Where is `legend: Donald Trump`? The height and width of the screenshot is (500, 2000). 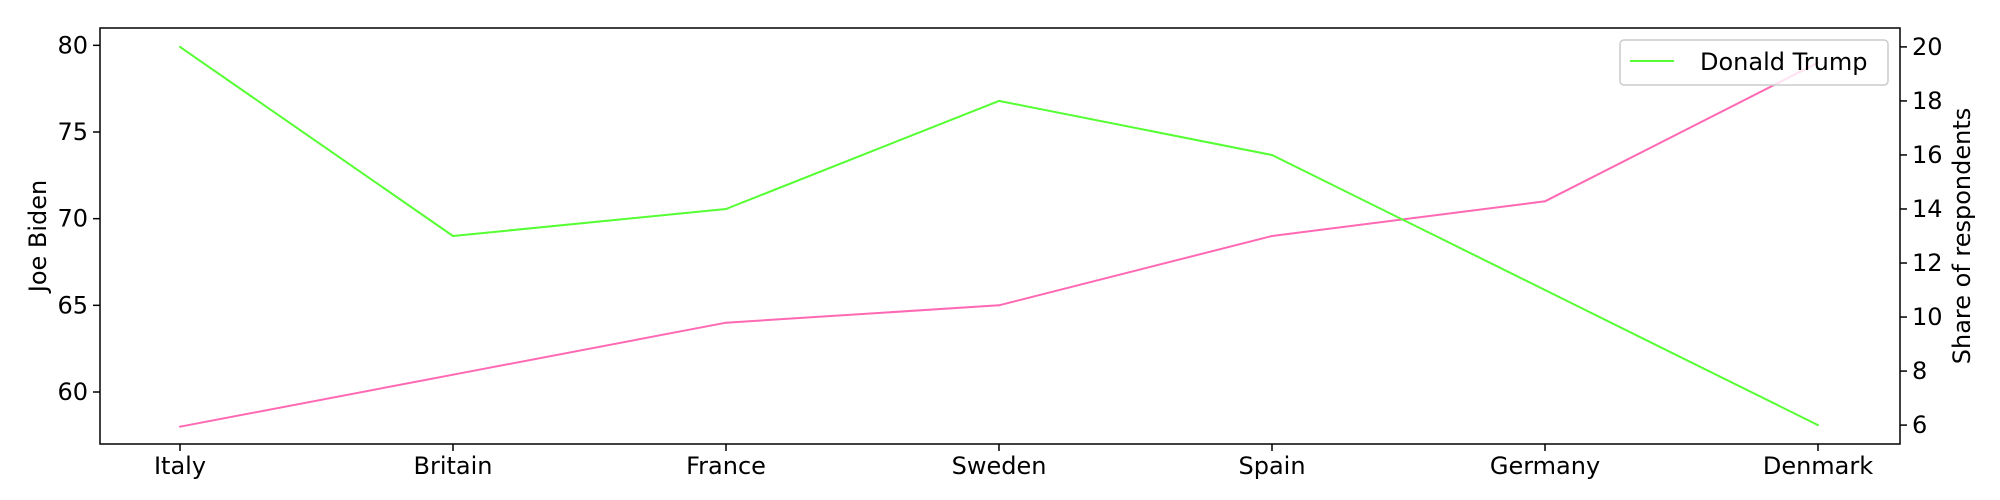 legend: Donald Trump is located at coordinates (1754, 62).